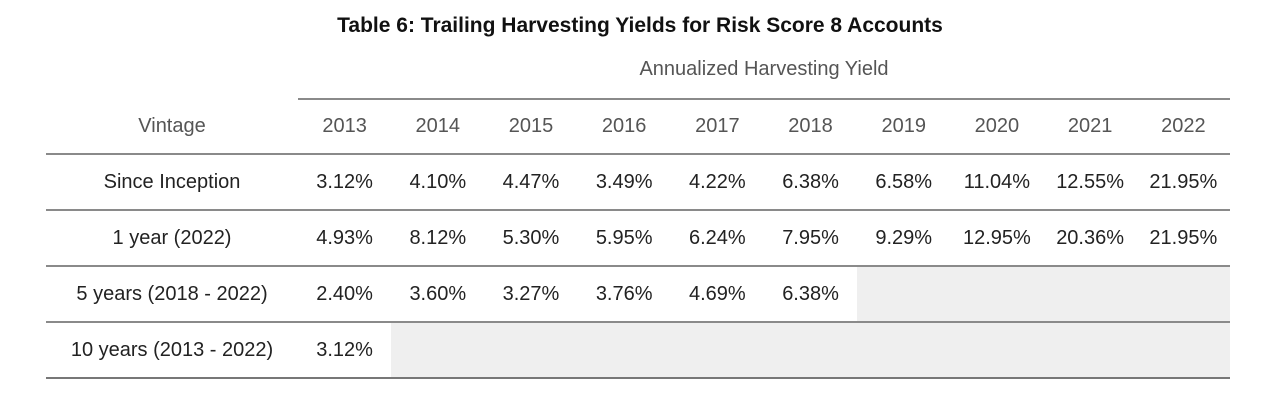 This screenshot has width=1264, height=400. Describe the element at coordinates (904, 127) in the screenshot. I see `column-header-year: 2019` at that location.